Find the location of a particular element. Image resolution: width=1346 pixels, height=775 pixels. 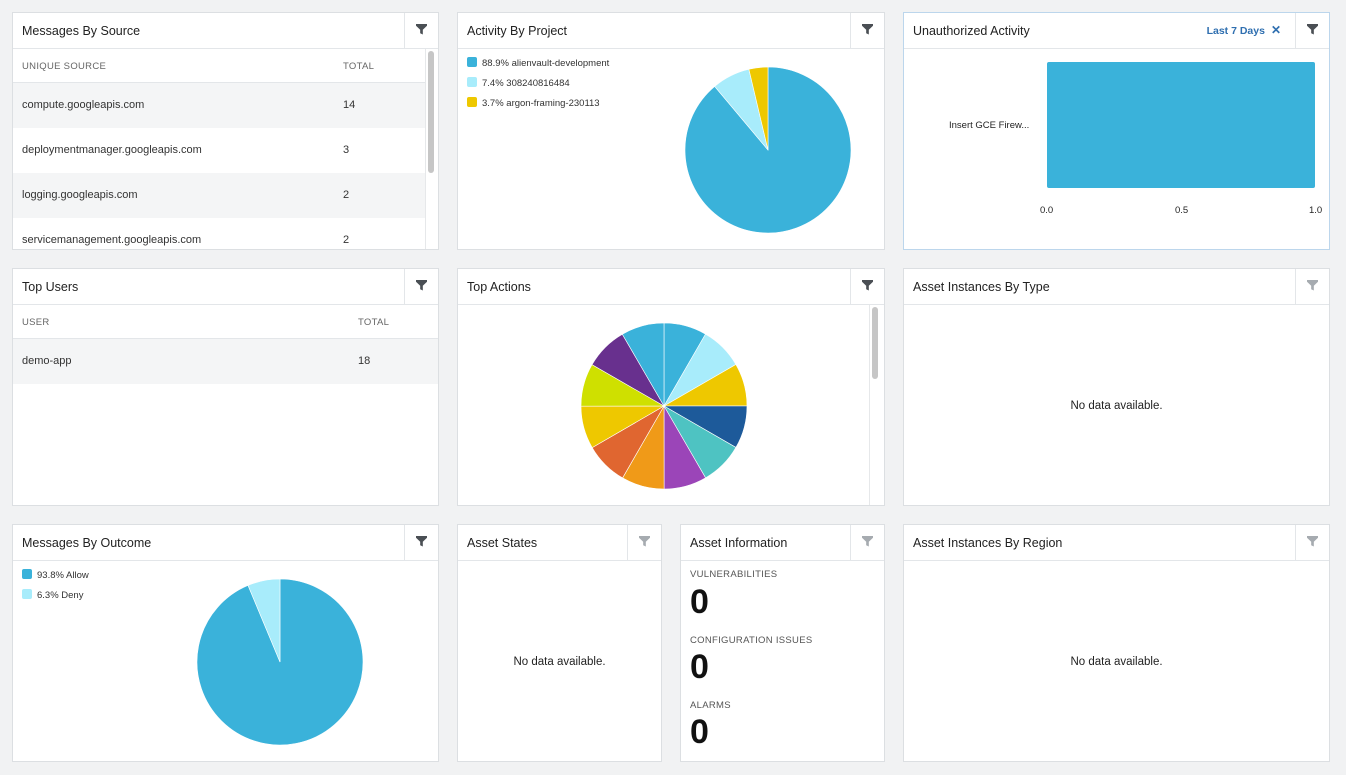

date-filter-tag: Last 7 Days ✕ is located at coordinates (1244, 30).